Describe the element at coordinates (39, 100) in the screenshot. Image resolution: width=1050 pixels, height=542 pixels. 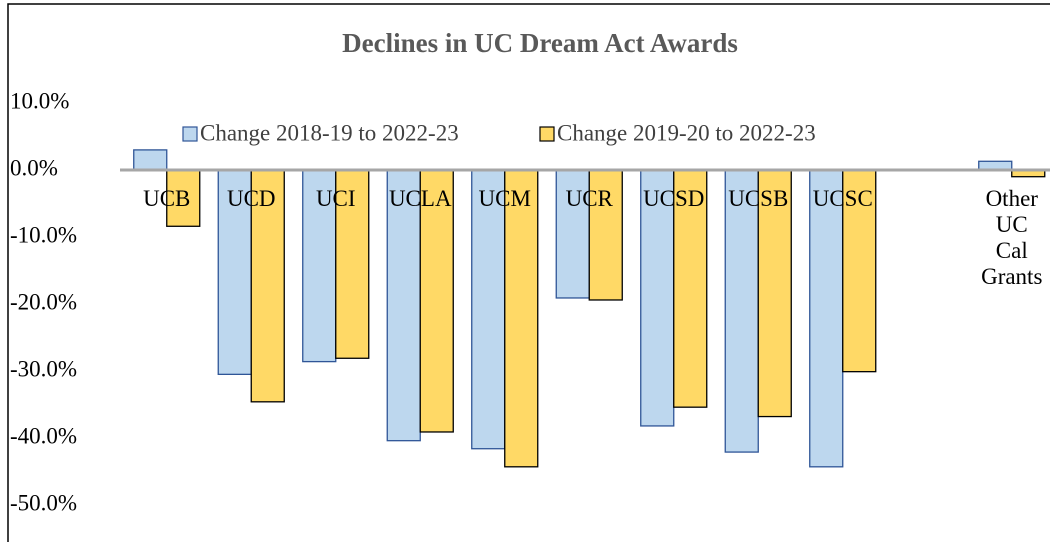
I see `y-tick-label: 10.0%` at that location.